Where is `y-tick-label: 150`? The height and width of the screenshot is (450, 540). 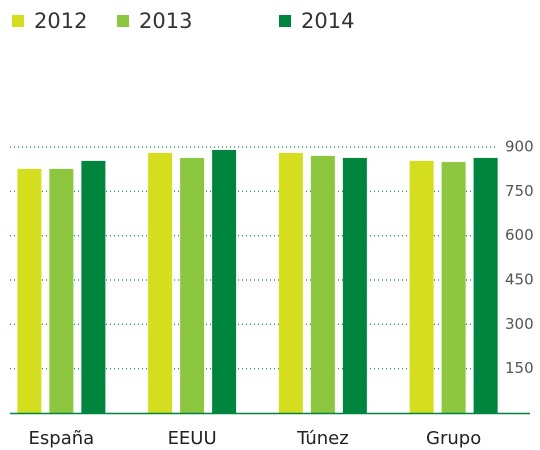 y-tick-label: 150 is located at coordinates (519, 368).